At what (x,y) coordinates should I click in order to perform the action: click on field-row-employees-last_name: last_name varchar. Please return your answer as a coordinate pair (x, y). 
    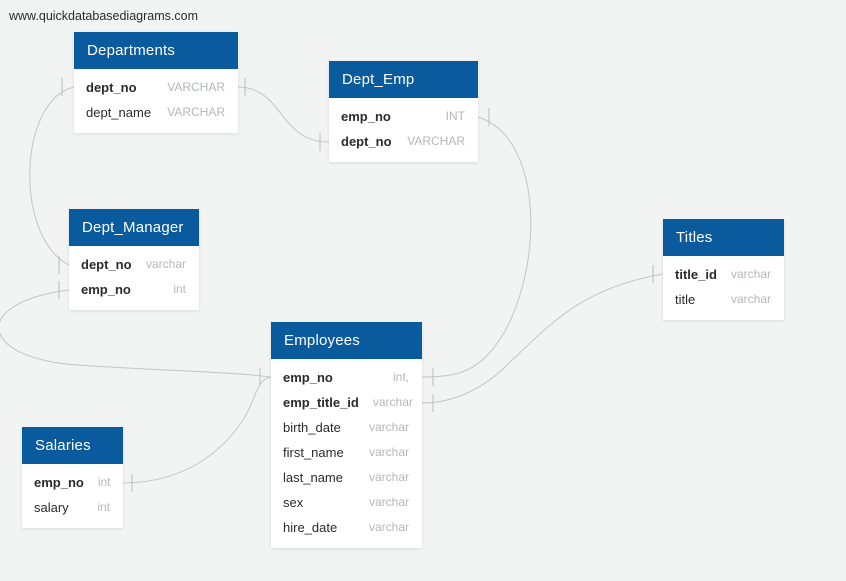
    Looking at the image, I should click on (346, 477).